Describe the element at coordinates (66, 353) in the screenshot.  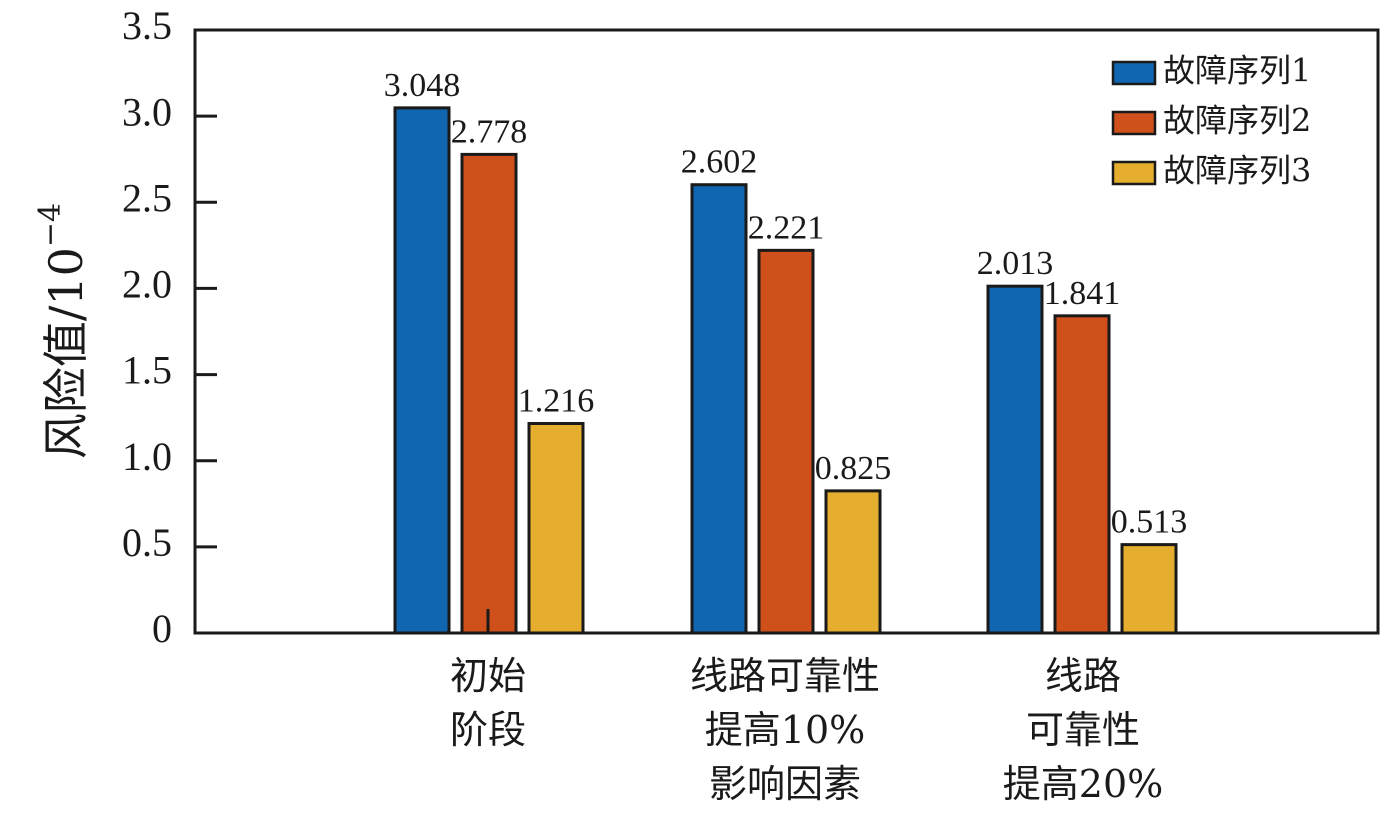
I see `y-axis-title-text: 风险值/10` at that location.